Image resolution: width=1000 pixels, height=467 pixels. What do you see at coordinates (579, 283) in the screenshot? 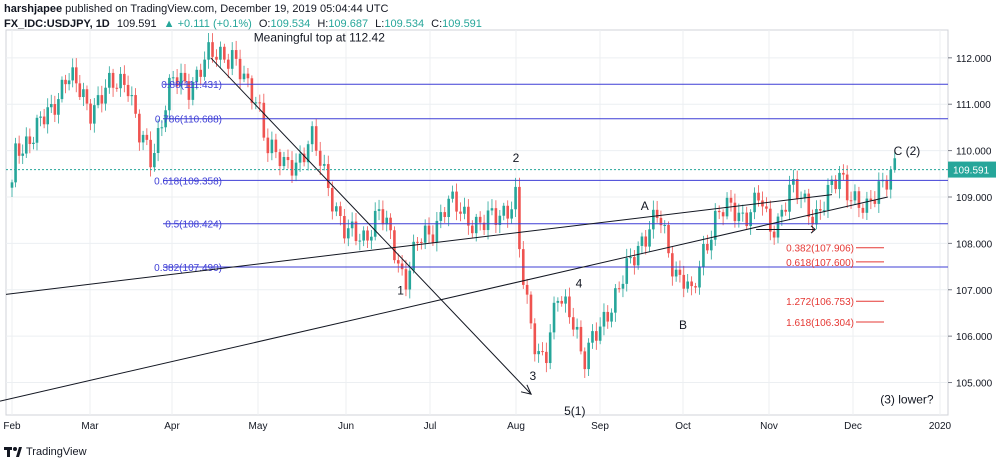
I see `wave-annotation: 4` at bounding box center [579, 283].